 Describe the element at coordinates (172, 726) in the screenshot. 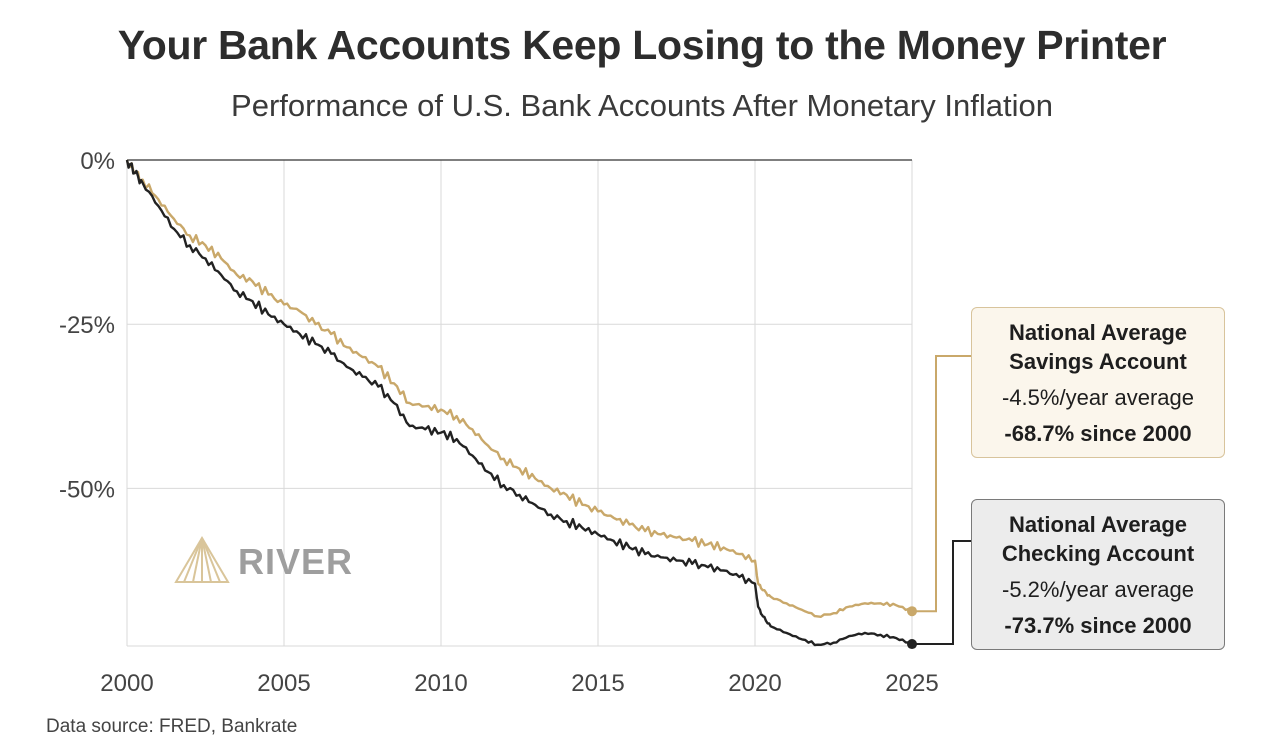

I see `data-source: Data source: FRED, Bankrate` at that location.